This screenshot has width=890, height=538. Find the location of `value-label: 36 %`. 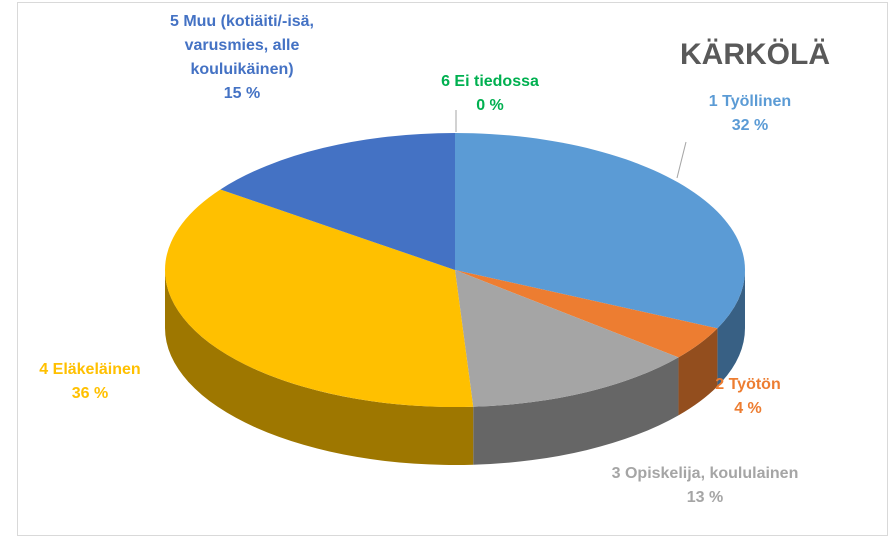

value-label: 36 % is located at coordinates (90, 393).